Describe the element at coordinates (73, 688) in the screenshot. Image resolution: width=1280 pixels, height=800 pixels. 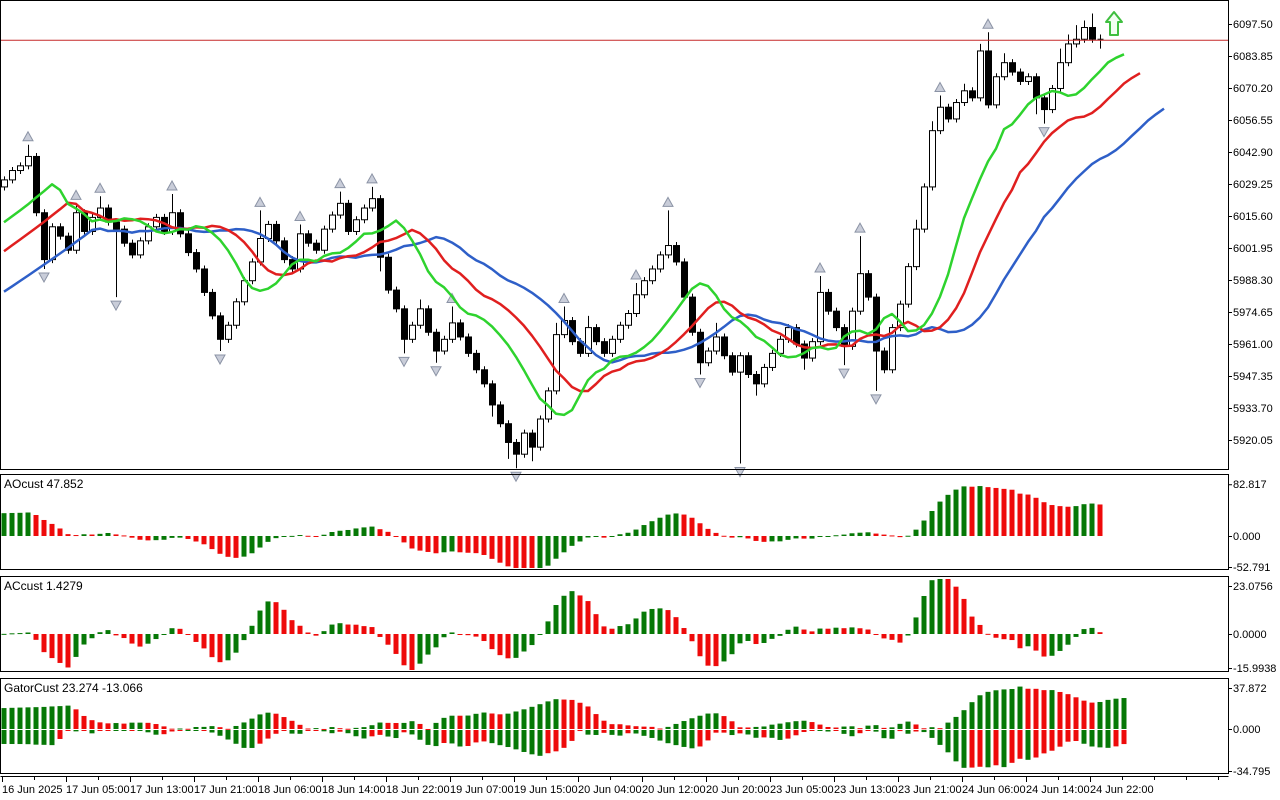
I see `gator-indicator-label: GatorCust 23.274 -13.066` at that location.